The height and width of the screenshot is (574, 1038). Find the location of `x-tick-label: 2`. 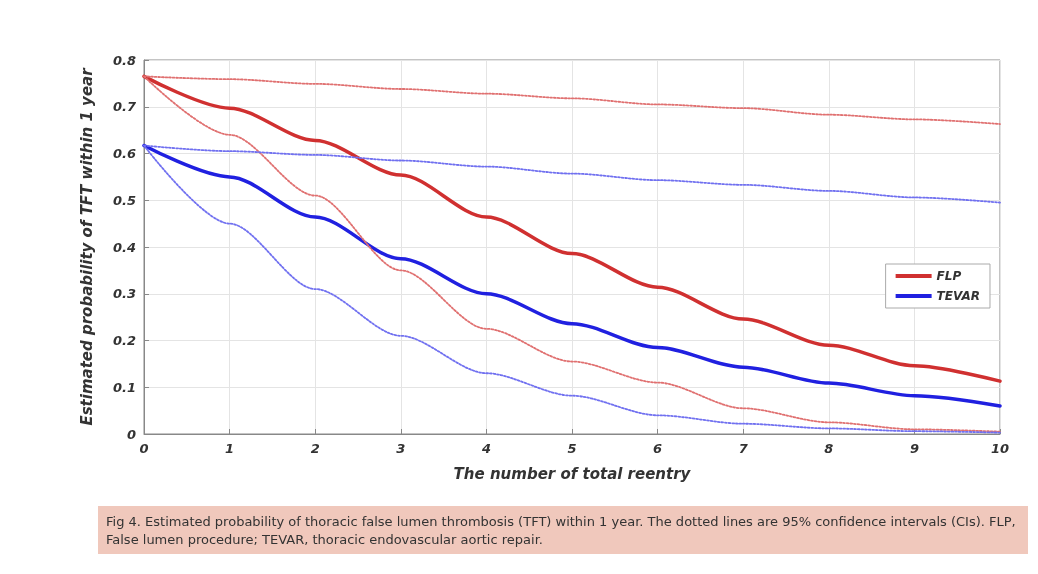

x-tick-label: 2 is located at coordinates (315, 448).